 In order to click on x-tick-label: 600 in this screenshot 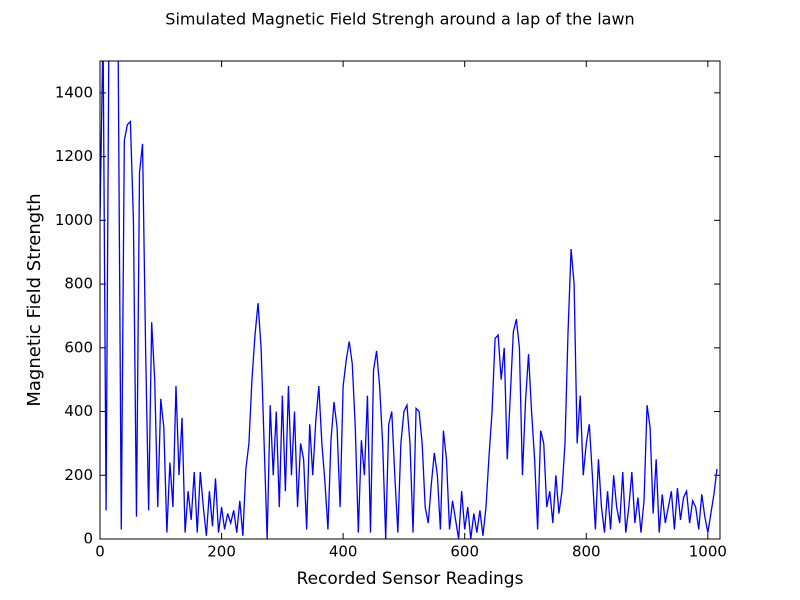, I will do `click(464, 552)`.